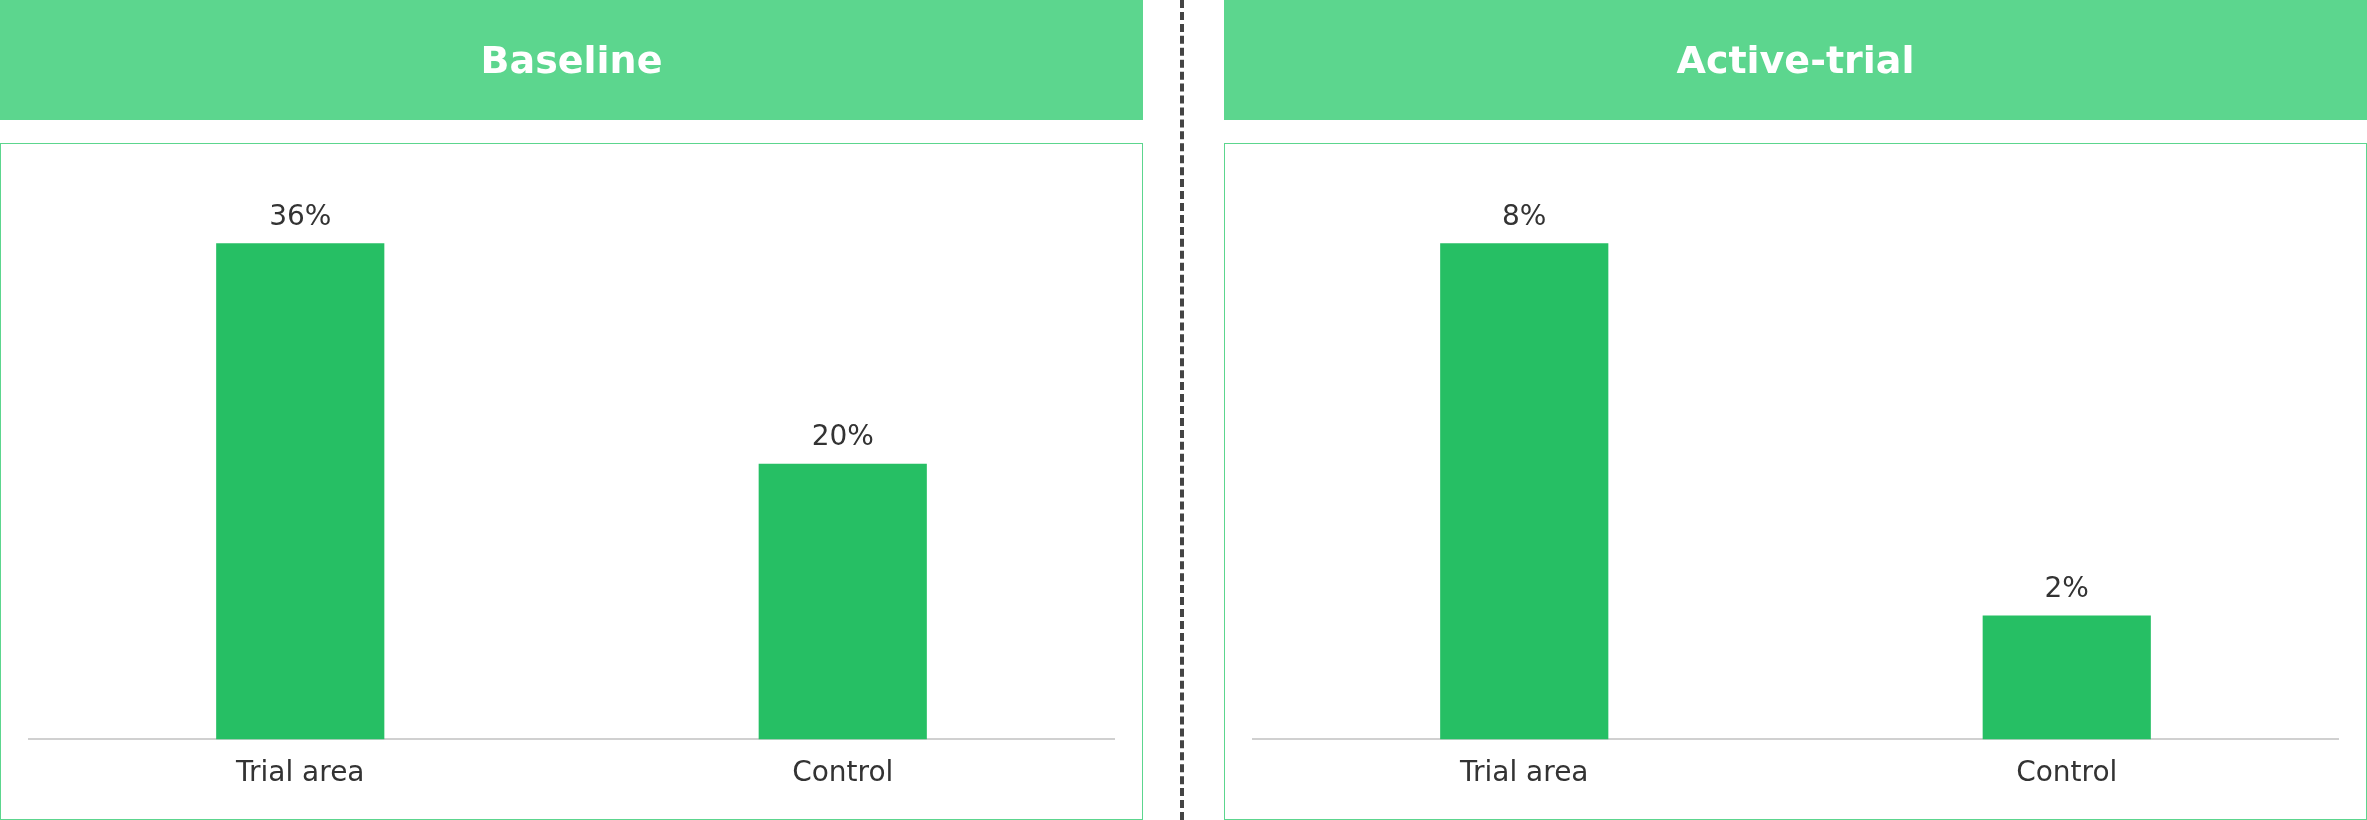 The width and height of the screenshot is (2367, 820). What do you see at coordinates (300, 215) in the screenshot?
I see `data-label: 36%` at bounding box center [300, 215].